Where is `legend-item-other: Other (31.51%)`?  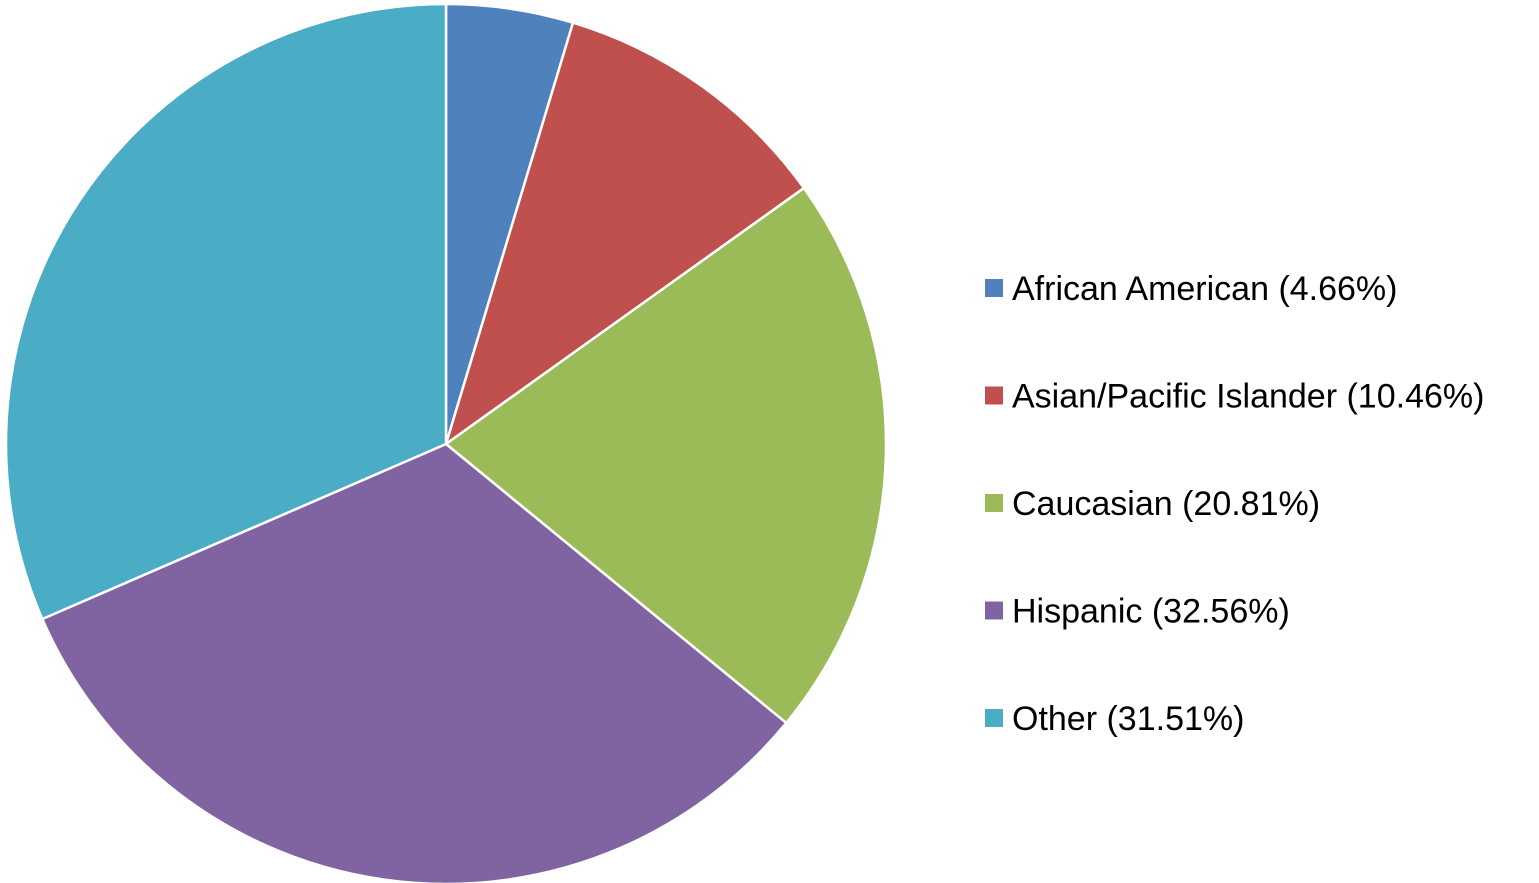
legend-item-other: Other (31.51%) is located at coordinates (1114, 719).